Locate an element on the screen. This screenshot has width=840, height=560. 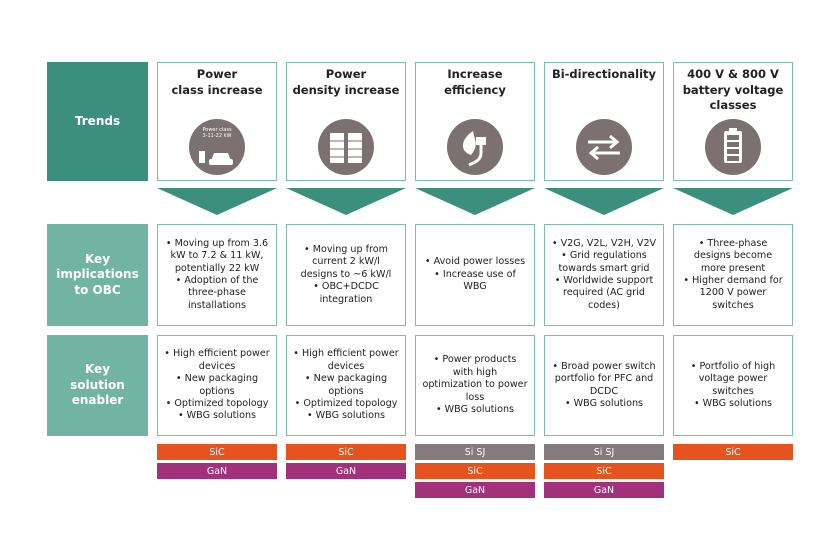
icon-label: Power class 3-11-22 kW is located at coordinates (217, 133).